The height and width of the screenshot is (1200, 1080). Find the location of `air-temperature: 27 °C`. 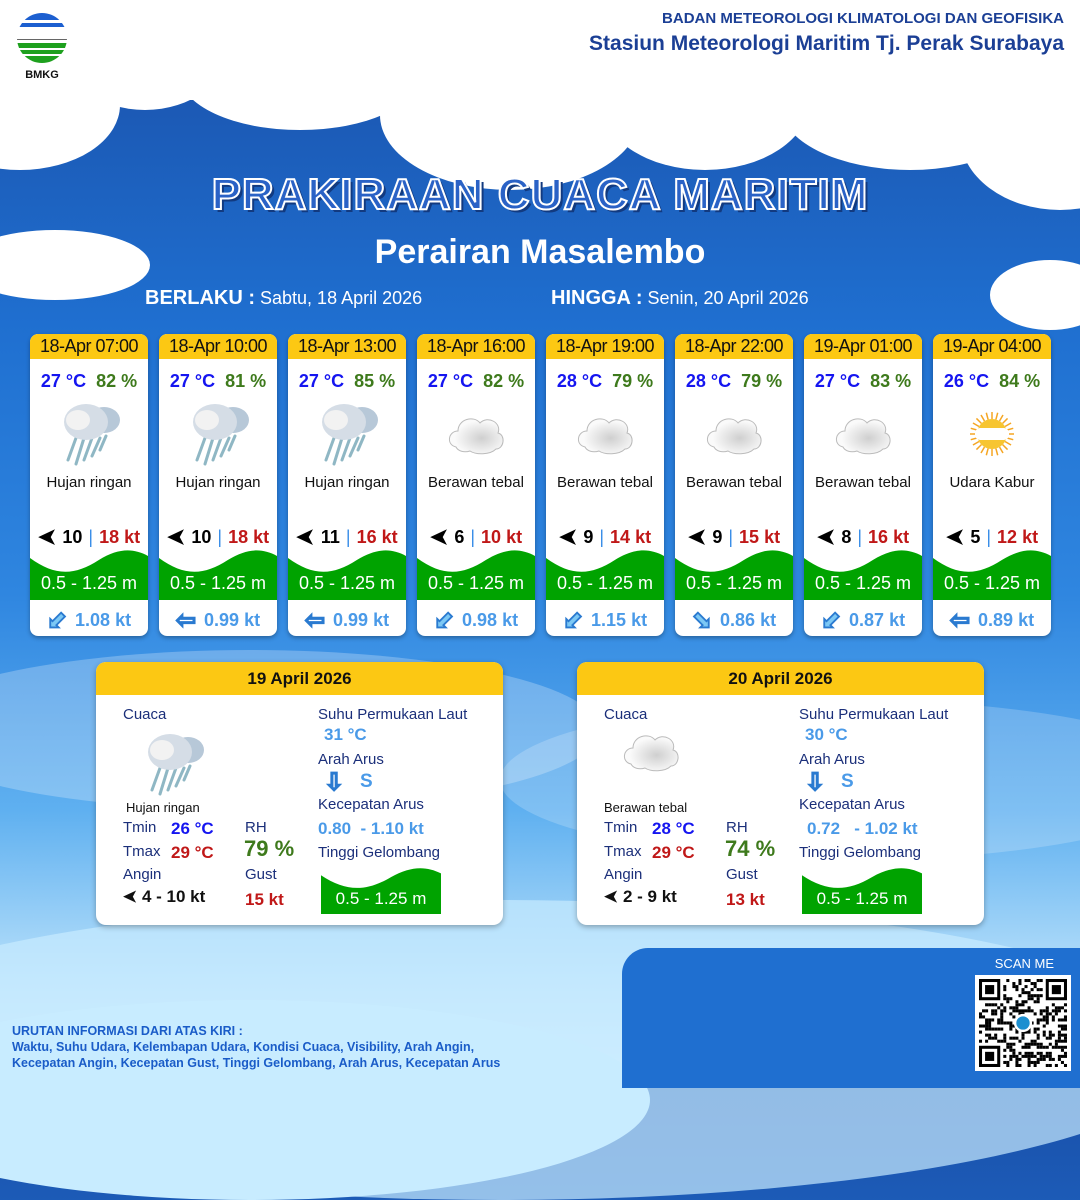

air-temperature: 27 °C is located at coordinates (837, 381).